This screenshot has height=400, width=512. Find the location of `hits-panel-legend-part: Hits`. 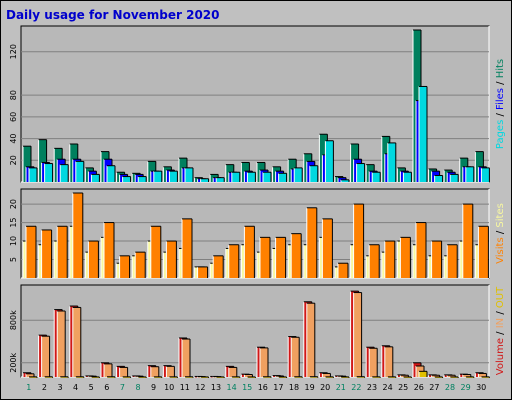

hits-panel-legend-part: Hits is located at coordinates (500, 68).